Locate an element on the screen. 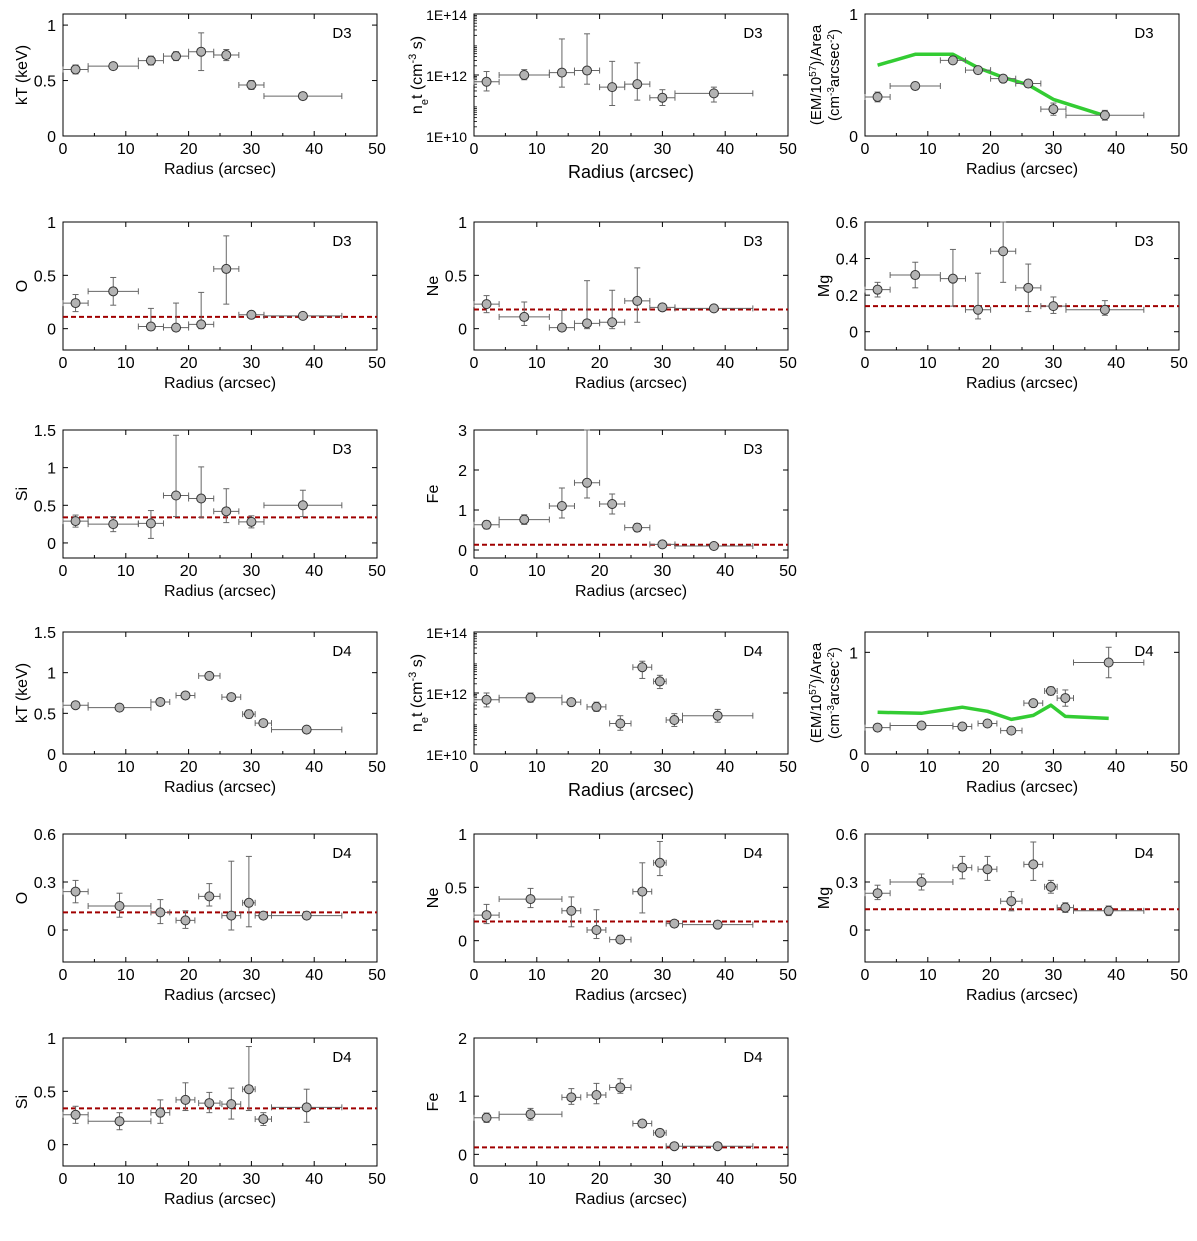  y-tick-label: 1E+10 is located at coordinates (446, 137).